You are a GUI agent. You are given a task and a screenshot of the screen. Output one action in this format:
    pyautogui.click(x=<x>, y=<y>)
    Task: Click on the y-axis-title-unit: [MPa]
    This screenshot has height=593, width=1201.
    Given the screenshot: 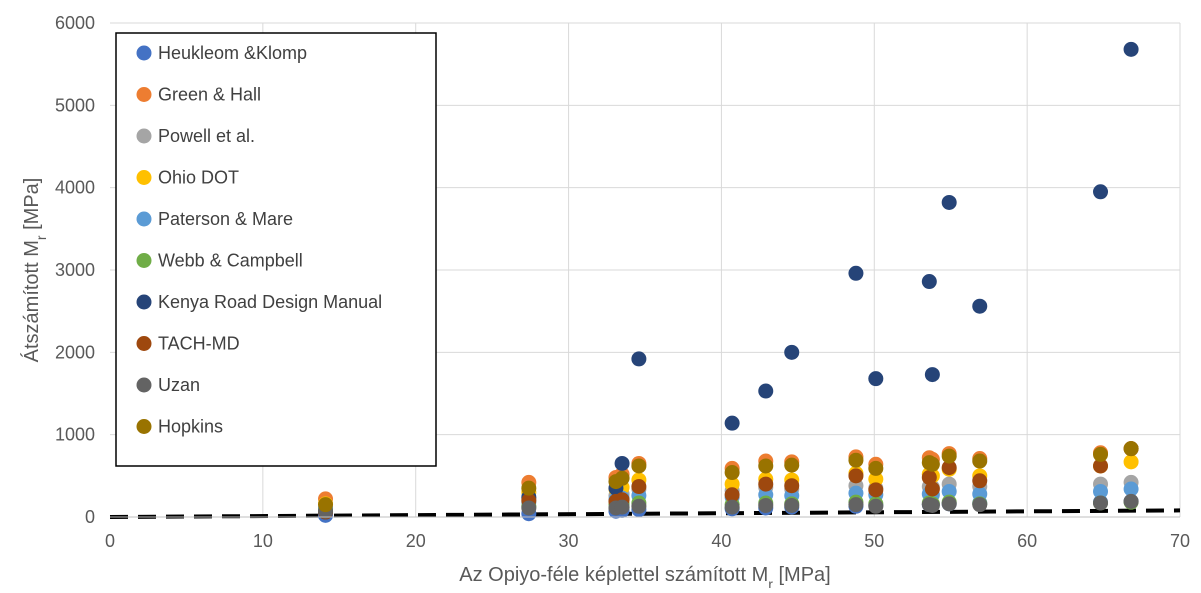 What is the action you would take?
    pyautogui.click(x=32, y=207)
    